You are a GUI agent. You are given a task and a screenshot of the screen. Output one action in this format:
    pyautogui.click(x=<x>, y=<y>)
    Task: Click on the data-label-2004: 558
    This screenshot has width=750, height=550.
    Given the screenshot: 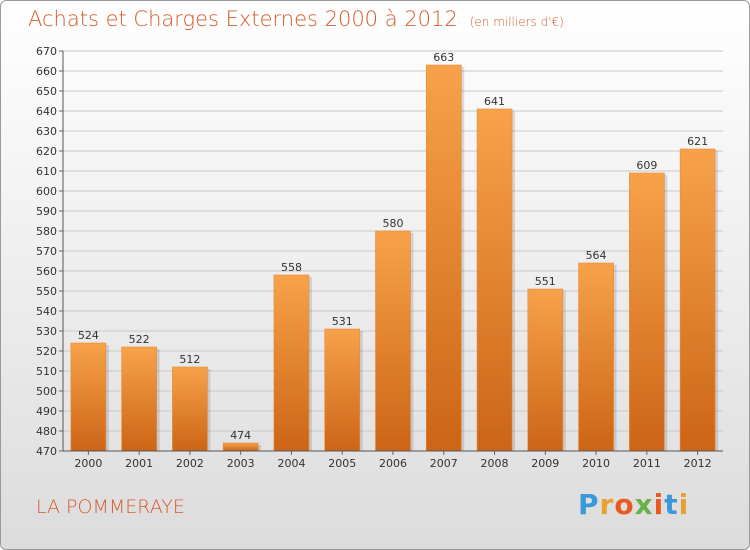 What is the action you would take?
    pyautogui.click(x=291, y=267)
    